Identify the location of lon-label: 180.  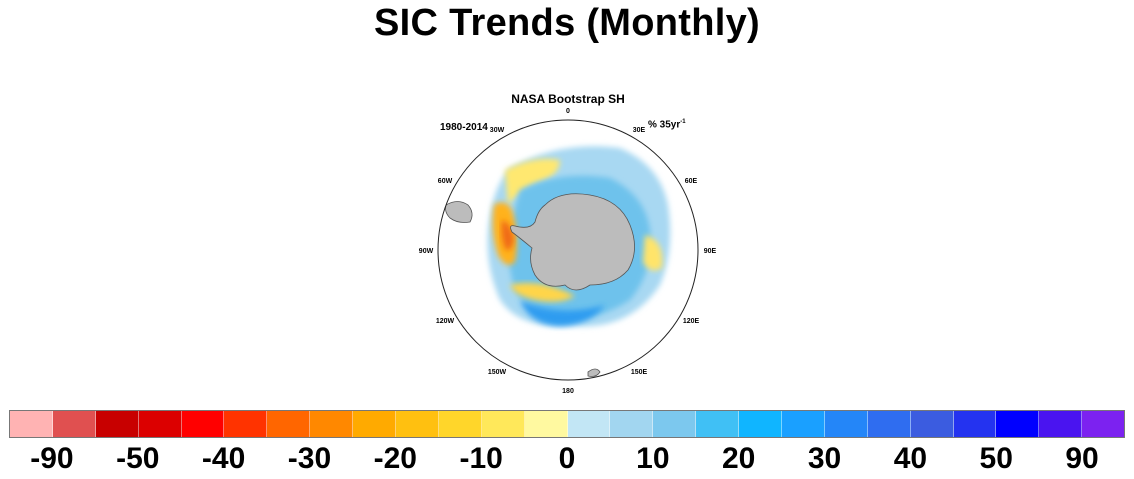
(568, 391).